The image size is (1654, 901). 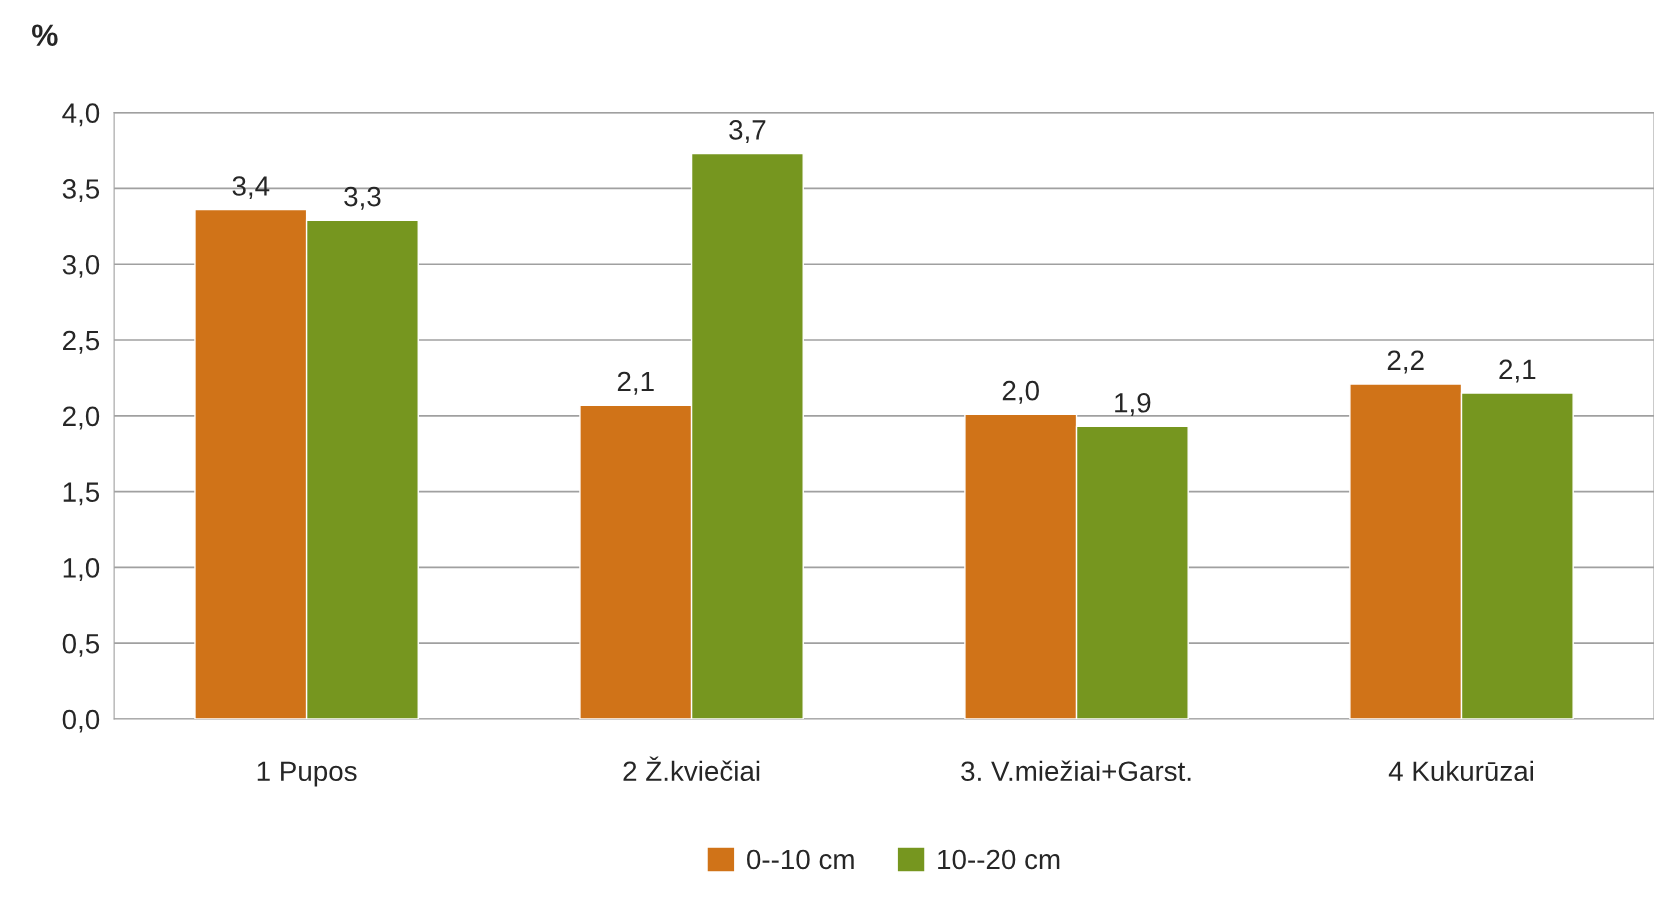 What do you see at coordinates (81, 115) in the screenshot?
I see `y-tick-label: 4,0` at bounding box center [81, 115].